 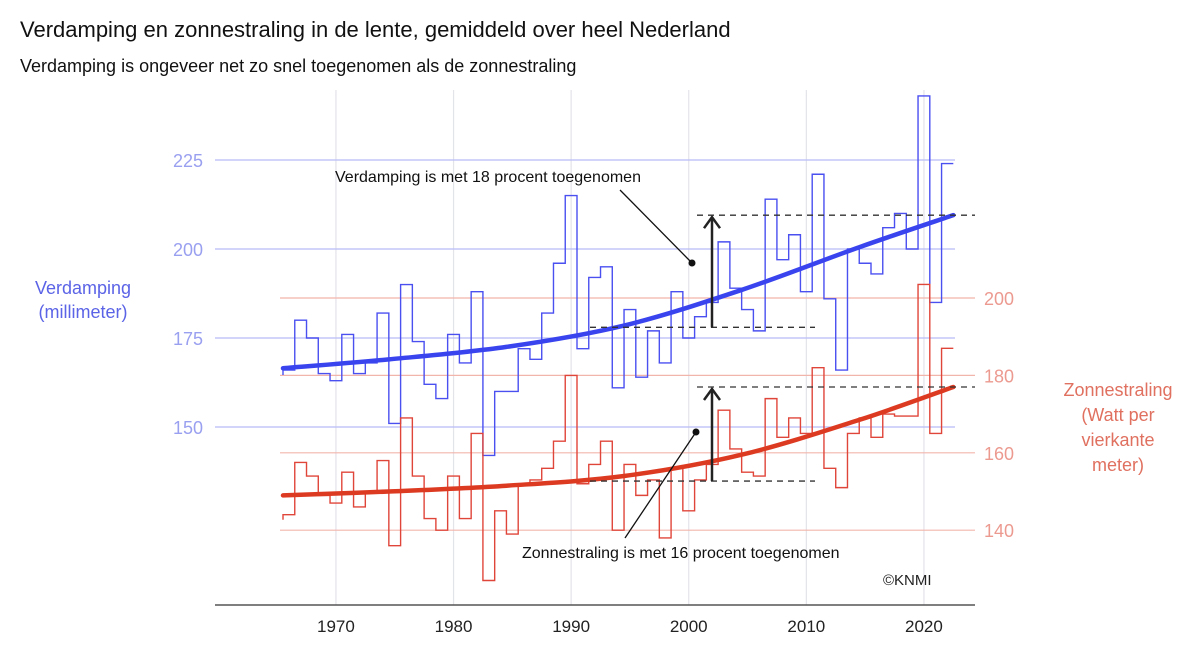 I want to click on x-tick-label: 1970, so click(x=336, y=626).